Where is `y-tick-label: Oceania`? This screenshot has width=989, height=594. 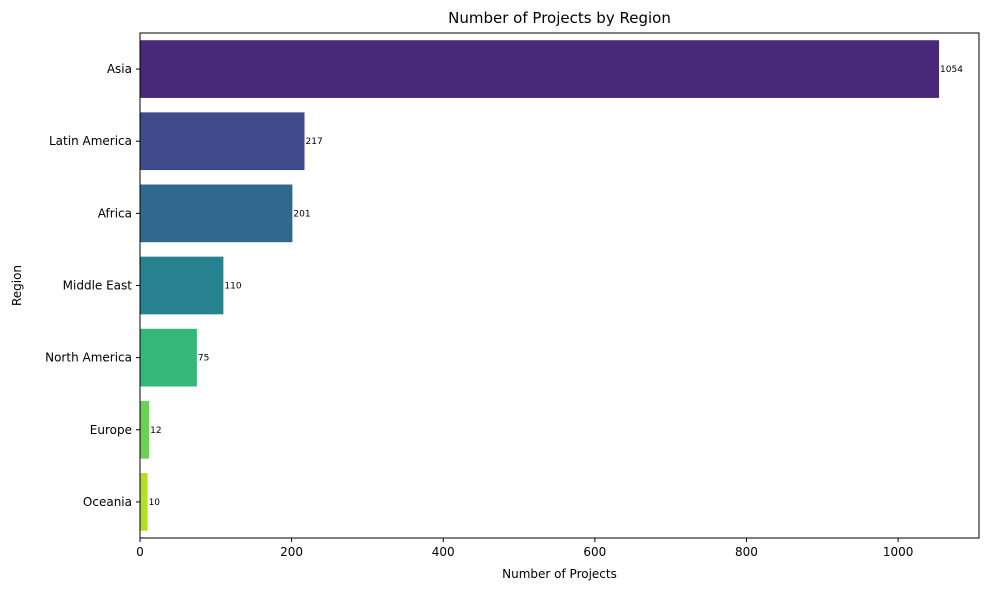 y-tick-label: Oceania is located at coordinates (107, 502).